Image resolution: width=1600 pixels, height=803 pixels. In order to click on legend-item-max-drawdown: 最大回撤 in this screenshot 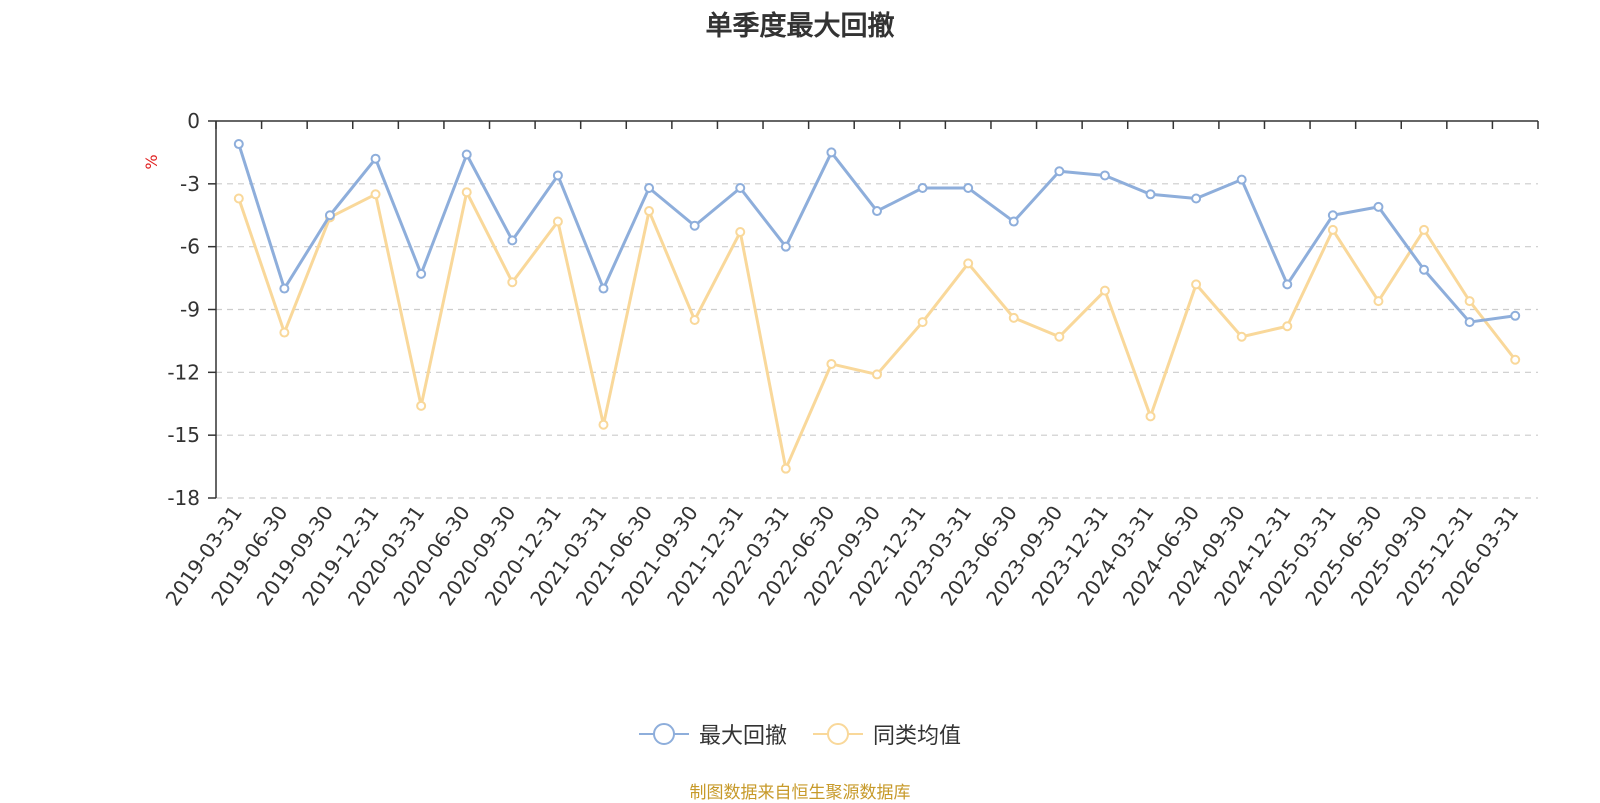, I will do `click(712, 734)`.